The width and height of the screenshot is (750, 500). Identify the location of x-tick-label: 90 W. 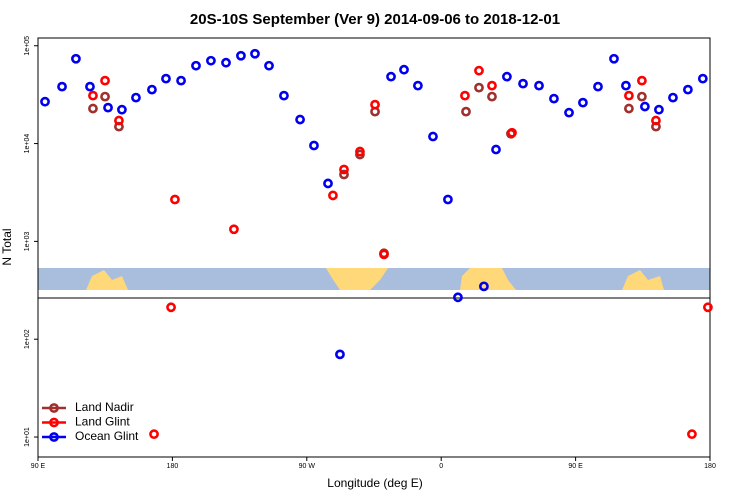
(307, 466).